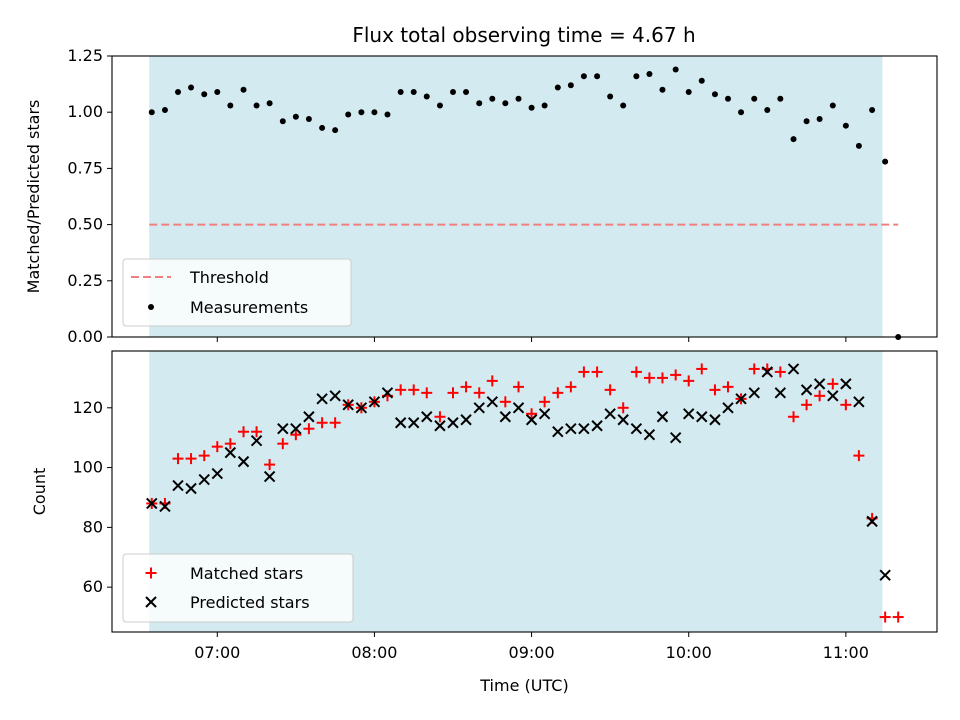 The width and height of the screenshot is (960, 720). I want to click on top-y-tick-label: 1.00, so click(85, 111).